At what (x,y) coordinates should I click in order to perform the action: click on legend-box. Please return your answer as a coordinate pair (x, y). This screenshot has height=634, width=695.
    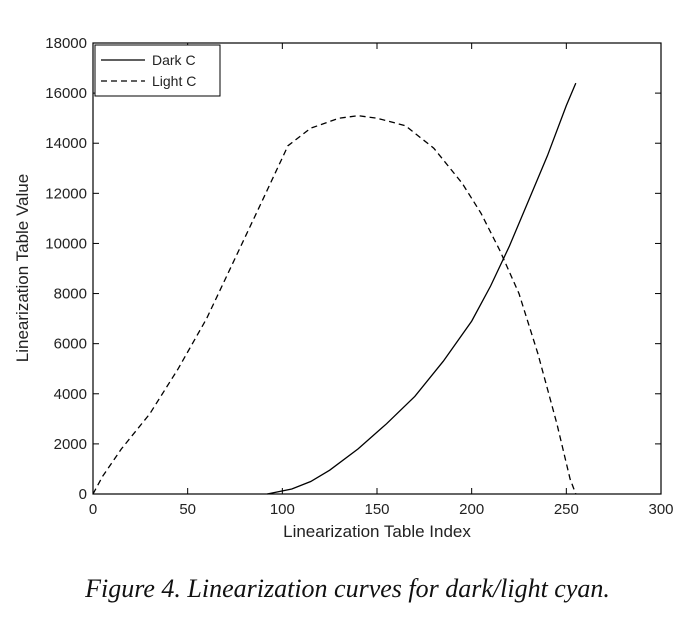
    Looking at the image, I should click on (157, 70).